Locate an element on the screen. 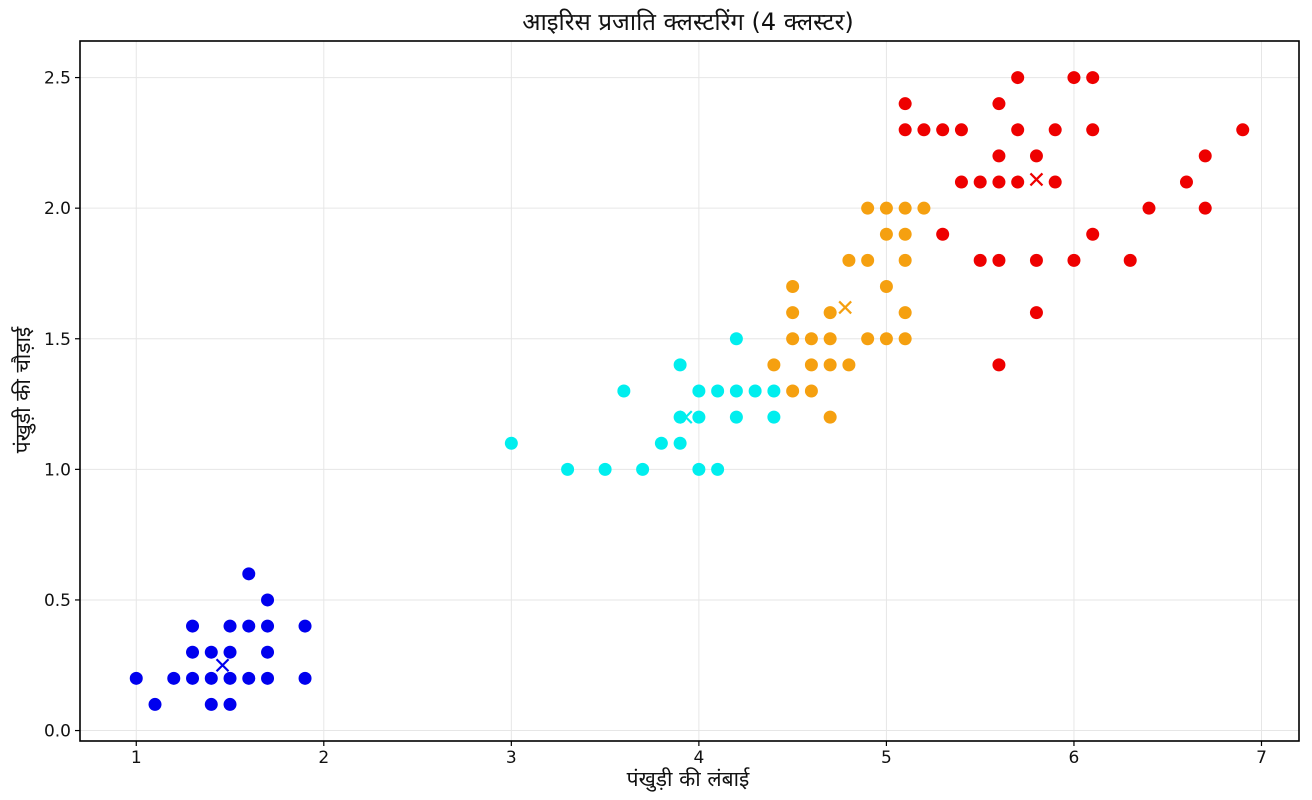 The height and width of the screenshot is (800, 1312). y-axis-label: पंखुड़ी की चौड़ाई is located at coordinates (23, 389).